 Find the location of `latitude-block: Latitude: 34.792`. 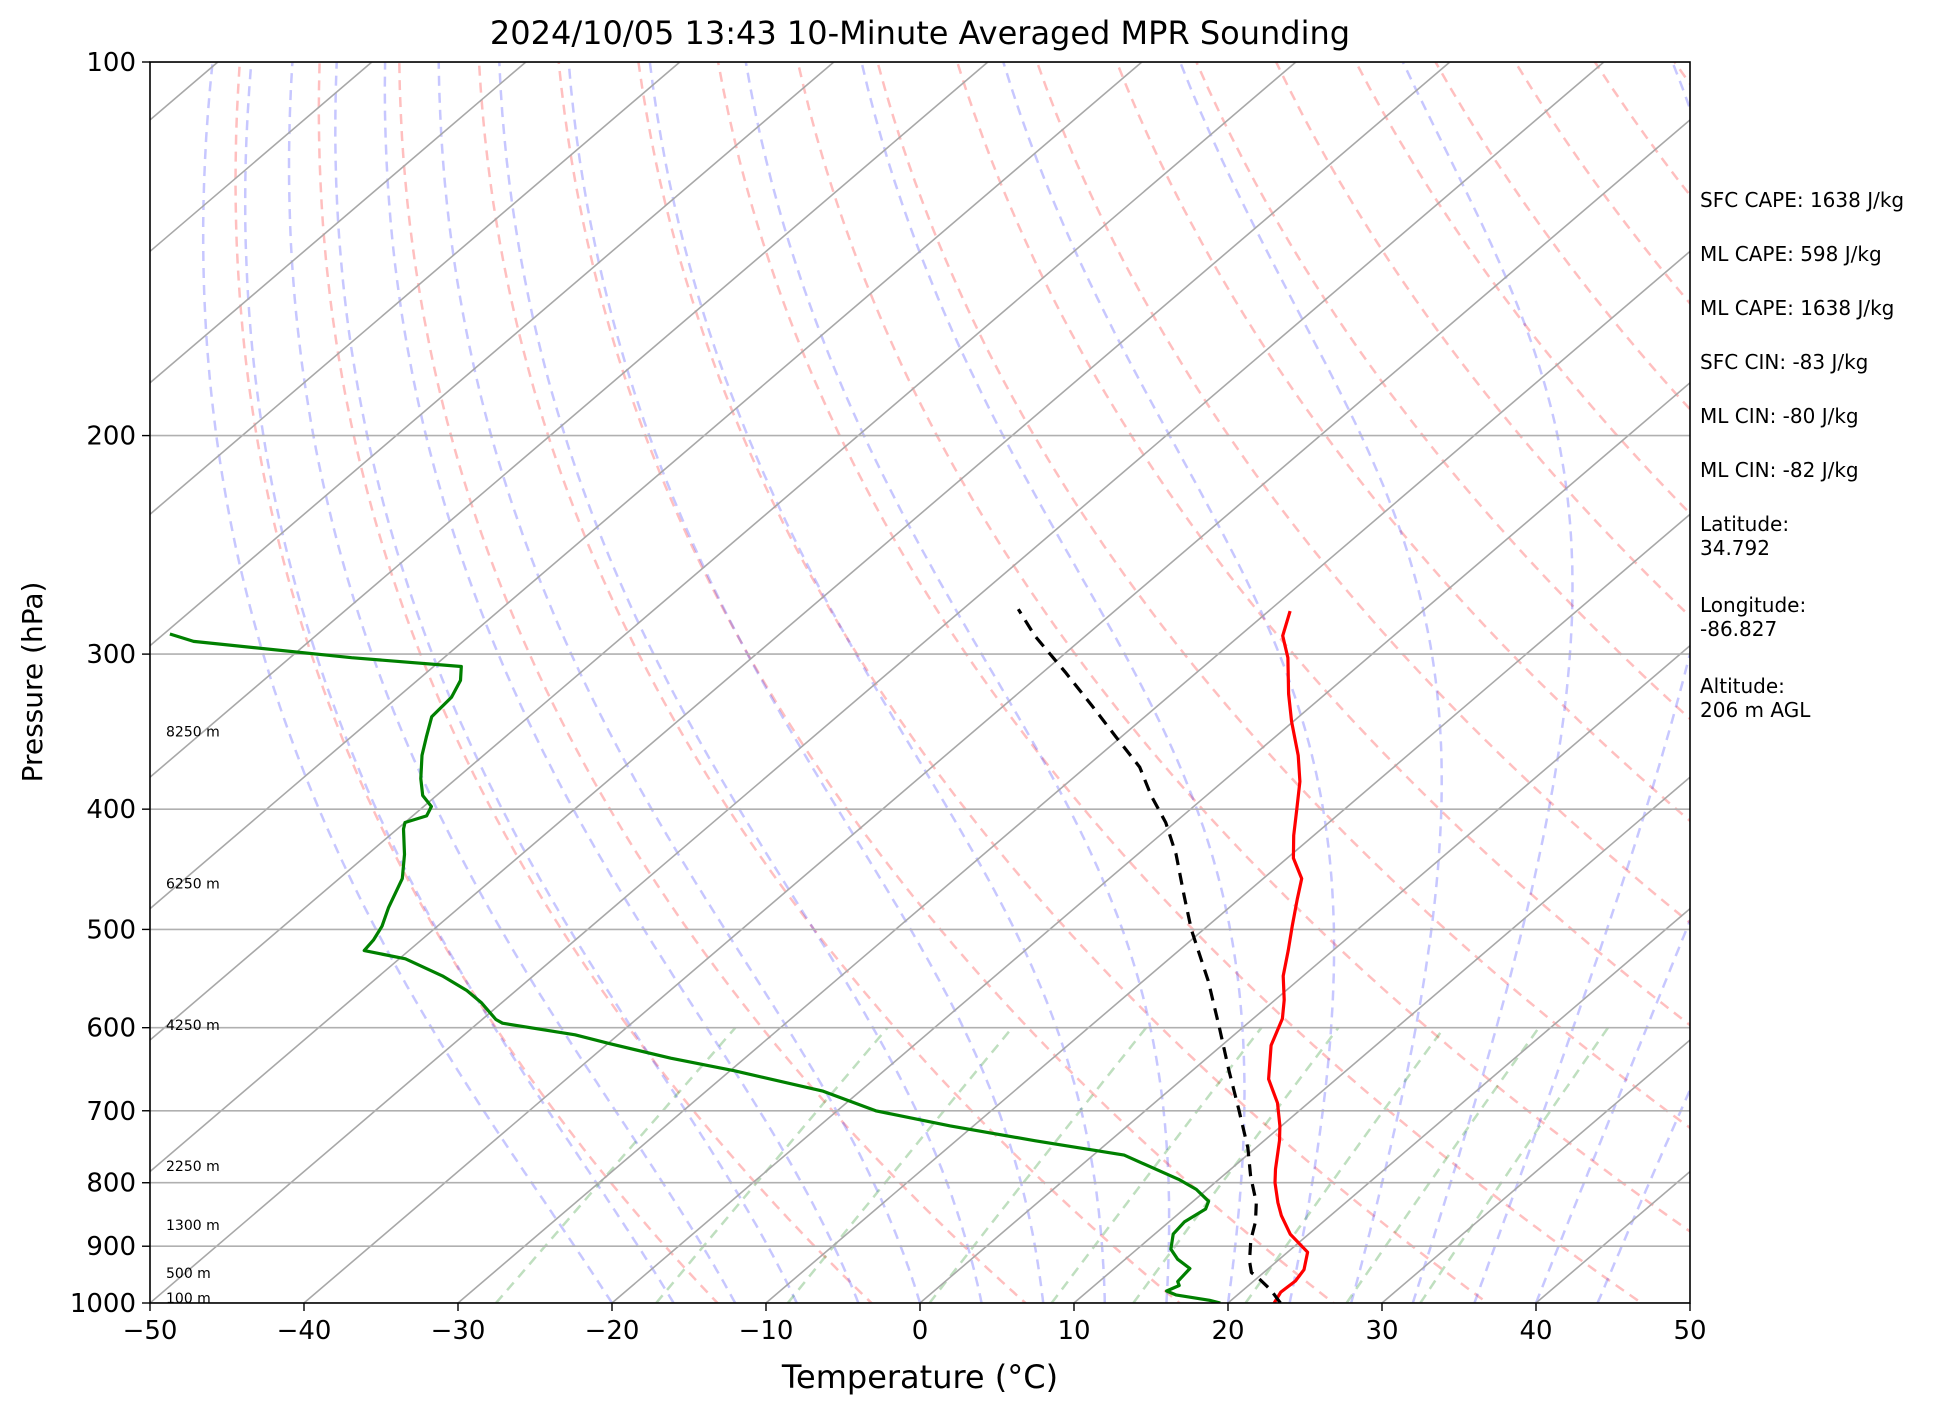

latitude-block: Latitude: 34.792 is located at coordinates (1815, 552).